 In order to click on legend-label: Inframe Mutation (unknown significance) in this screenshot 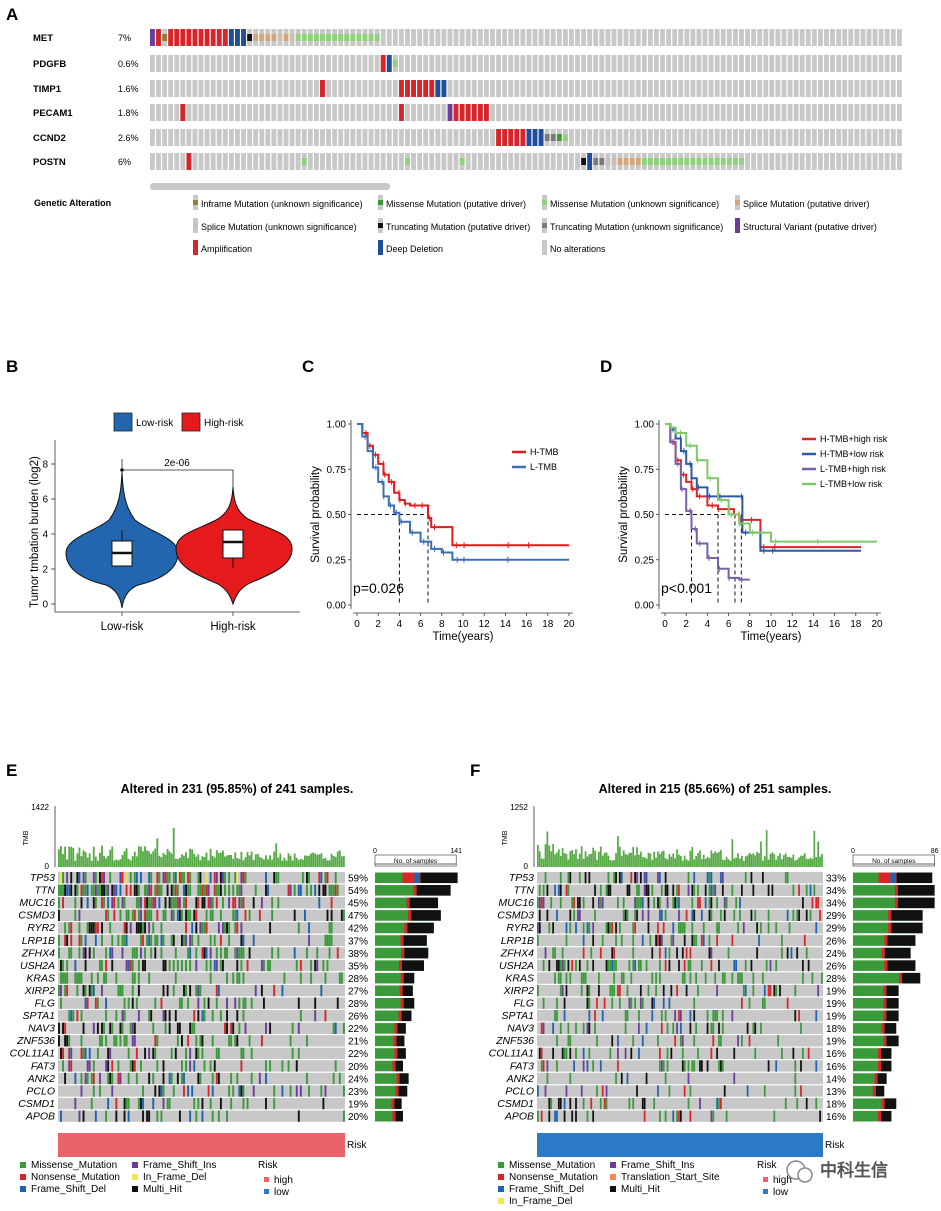, I will do `click(282, 204)`.